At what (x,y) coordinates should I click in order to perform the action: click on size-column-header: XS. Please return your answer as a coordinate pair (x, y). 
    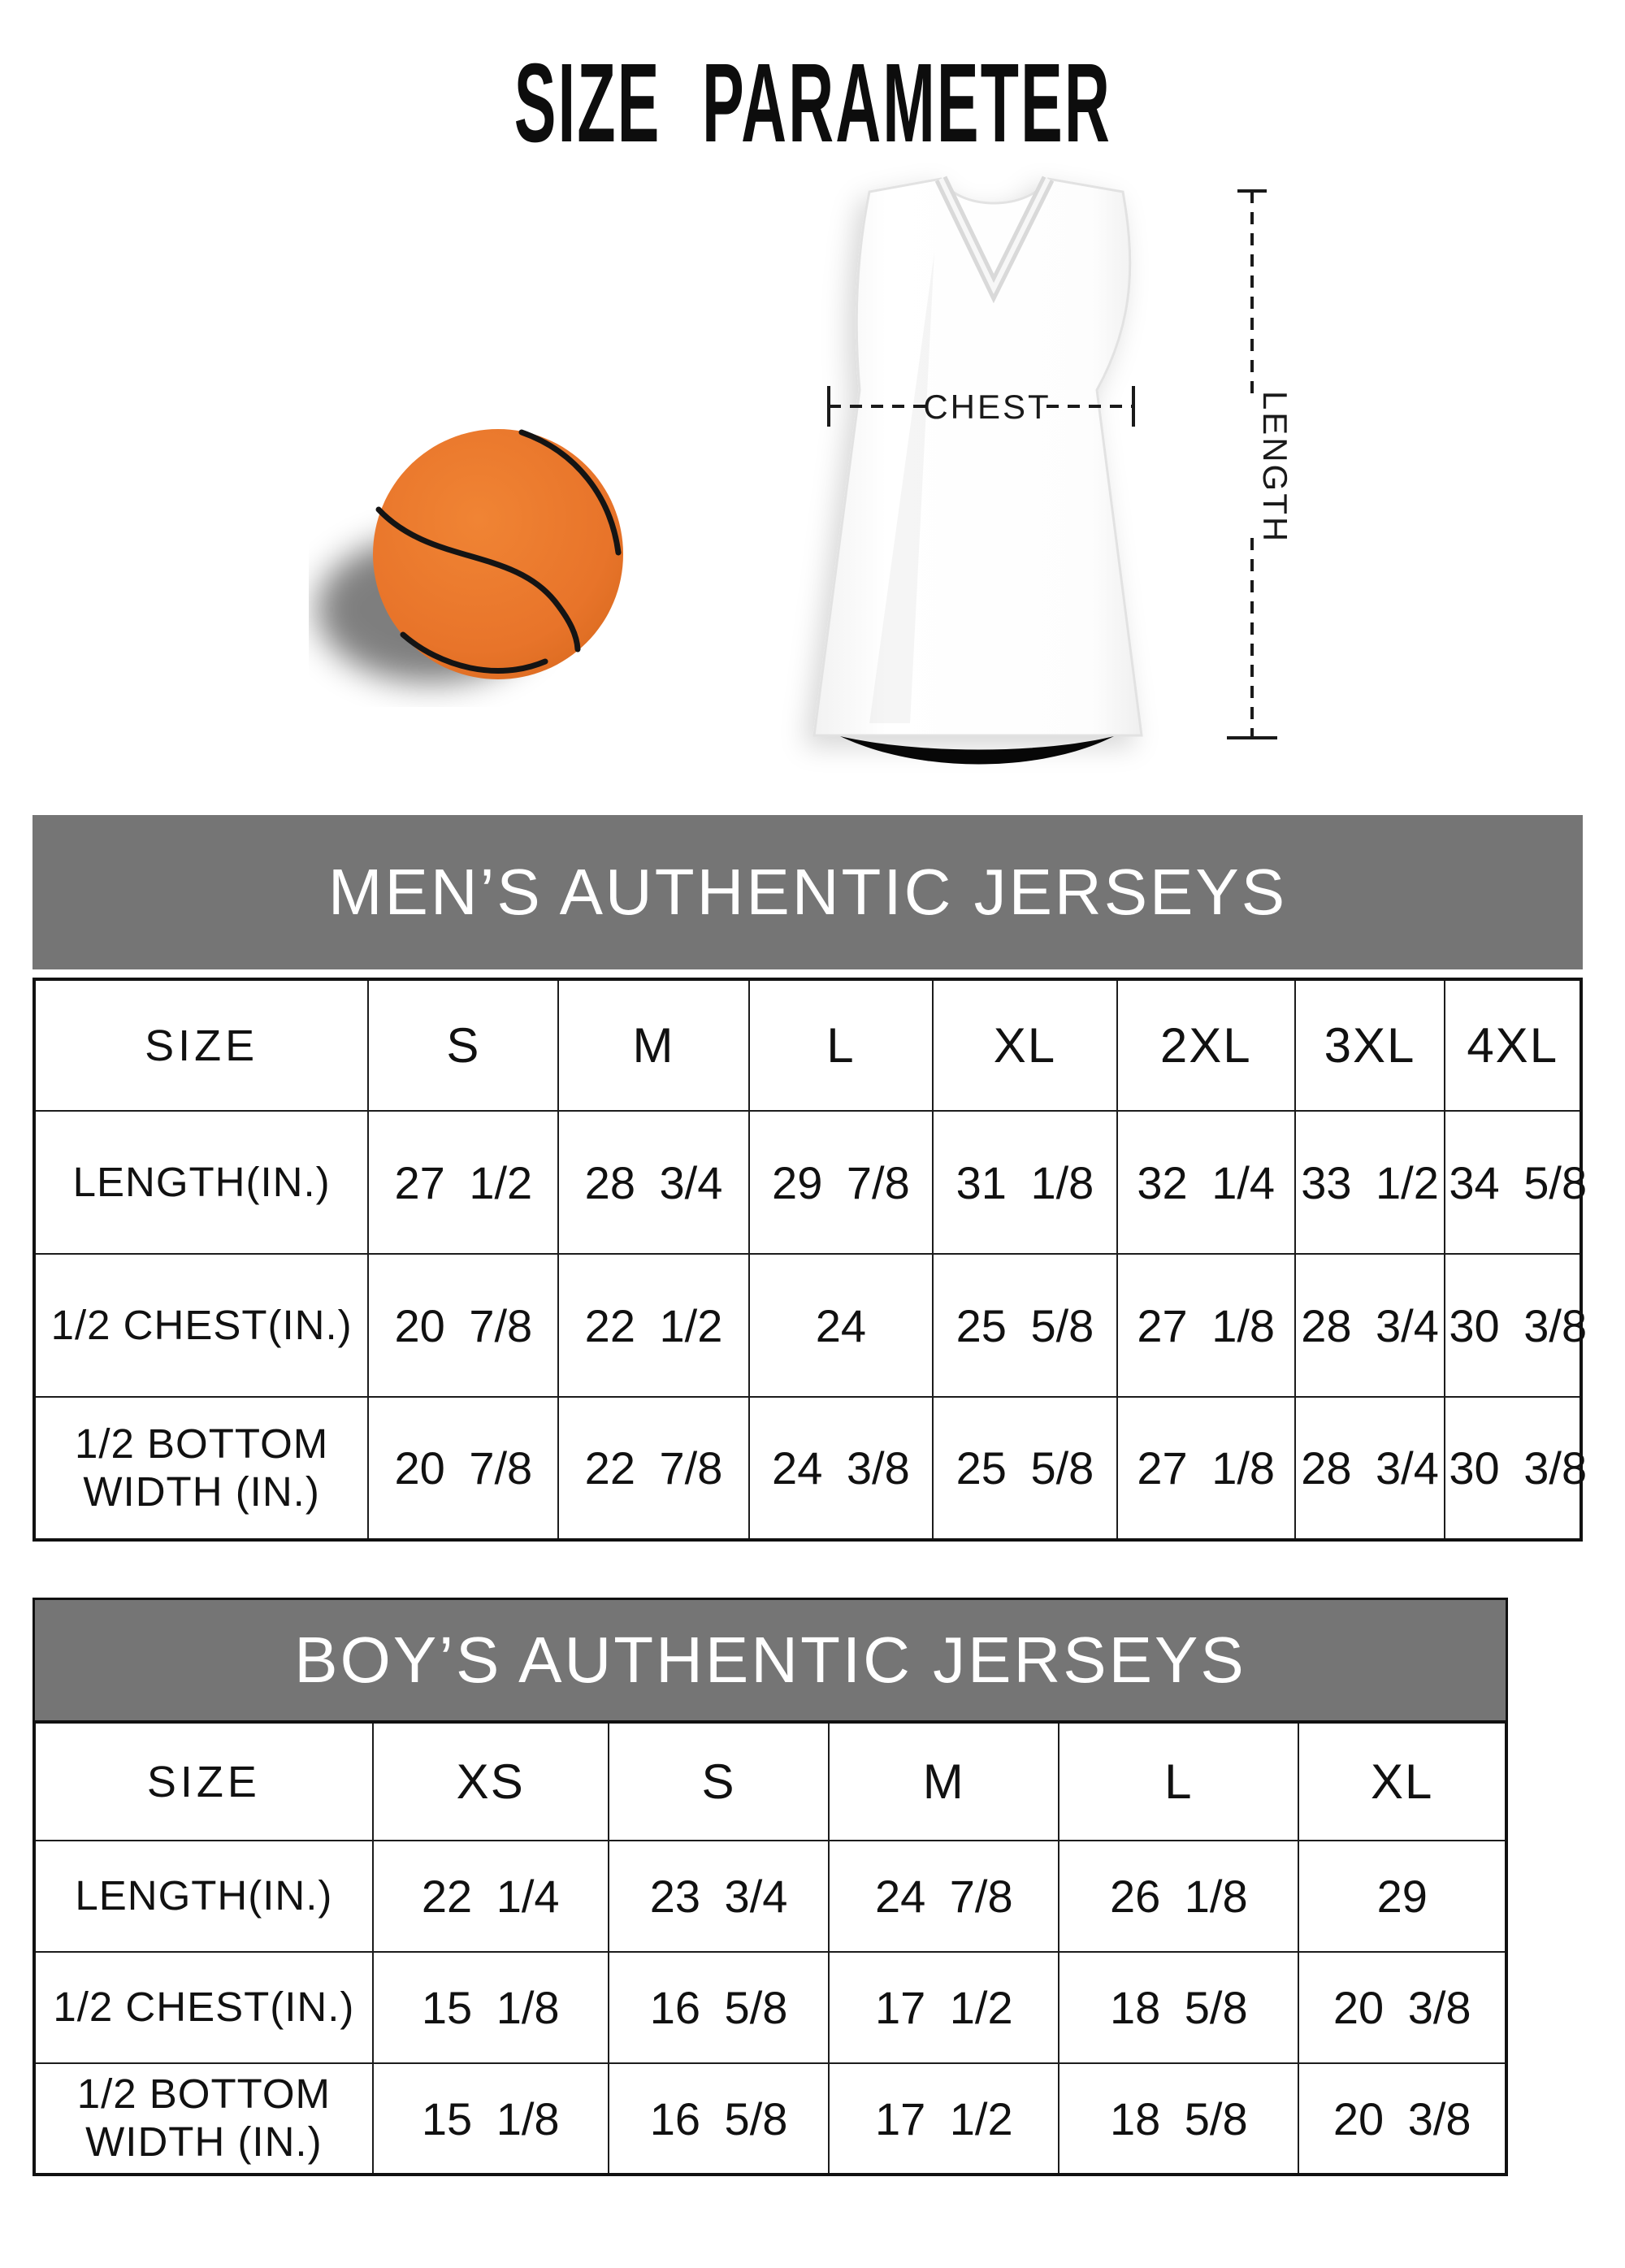
    Looking at the image, I should click on (490, 1781).